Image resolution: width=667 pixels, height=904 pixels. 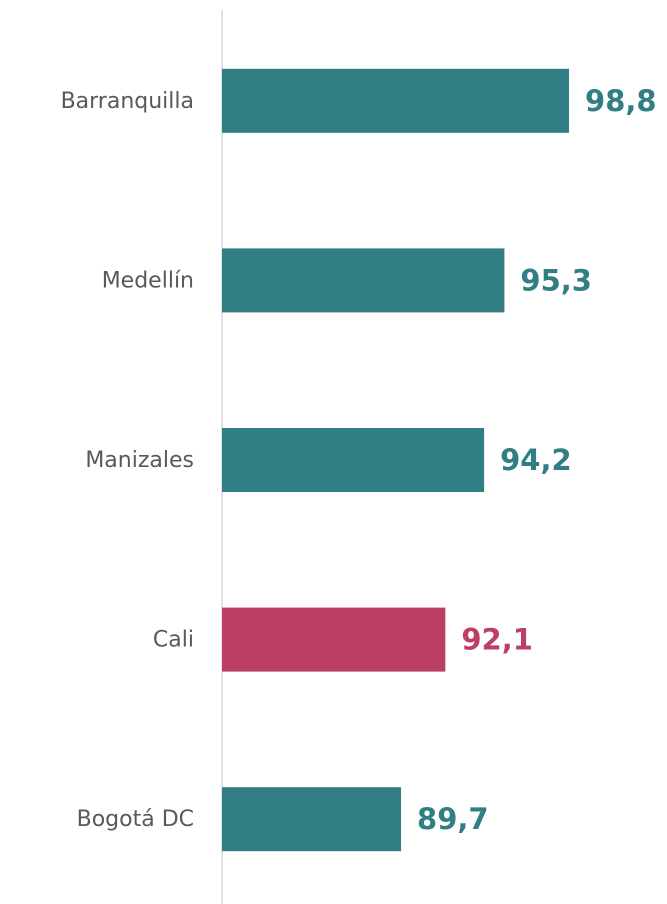 What do you see at coordinates (556, 280) in the screenshot?
I see `value-label: 95,3` at bounding box center [556, 280].